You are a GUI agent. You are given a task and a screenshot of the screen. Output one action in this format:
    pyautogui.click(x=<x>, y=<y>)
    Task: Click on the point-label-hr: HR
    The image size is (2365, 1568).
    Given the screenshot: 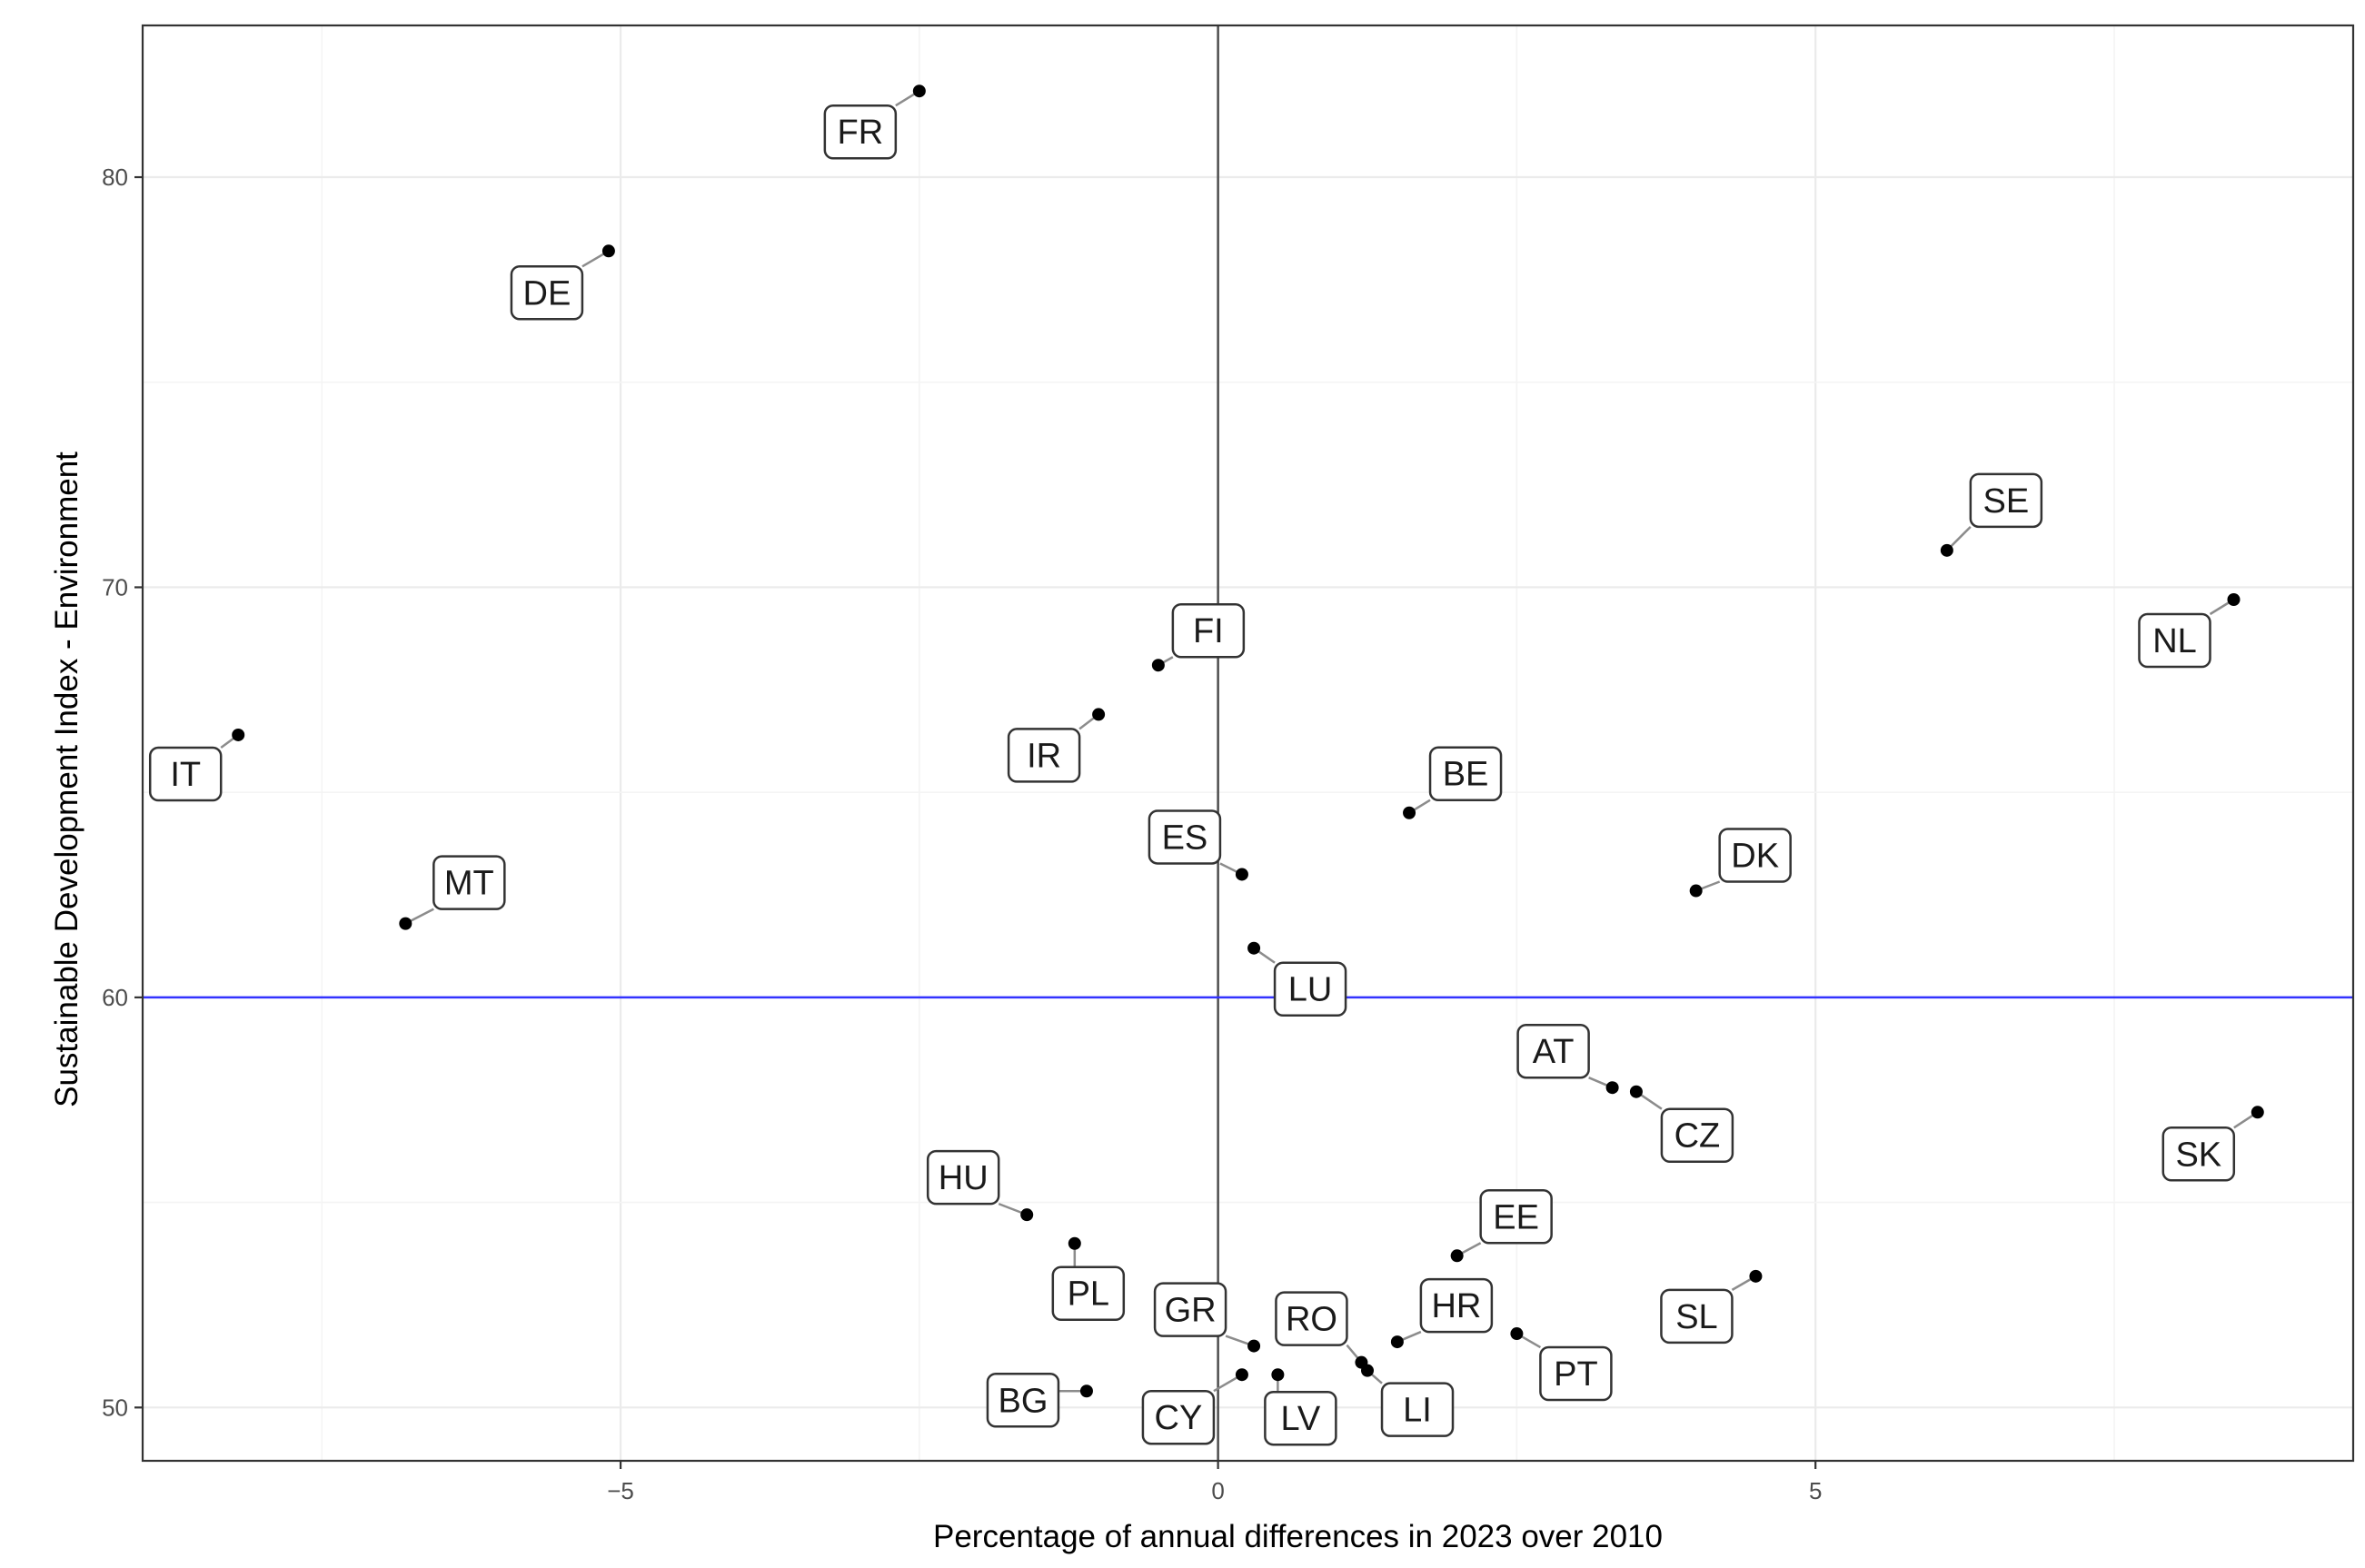 What is the action you would take?
    pyautogui.click(x=1456, y=1305)
    